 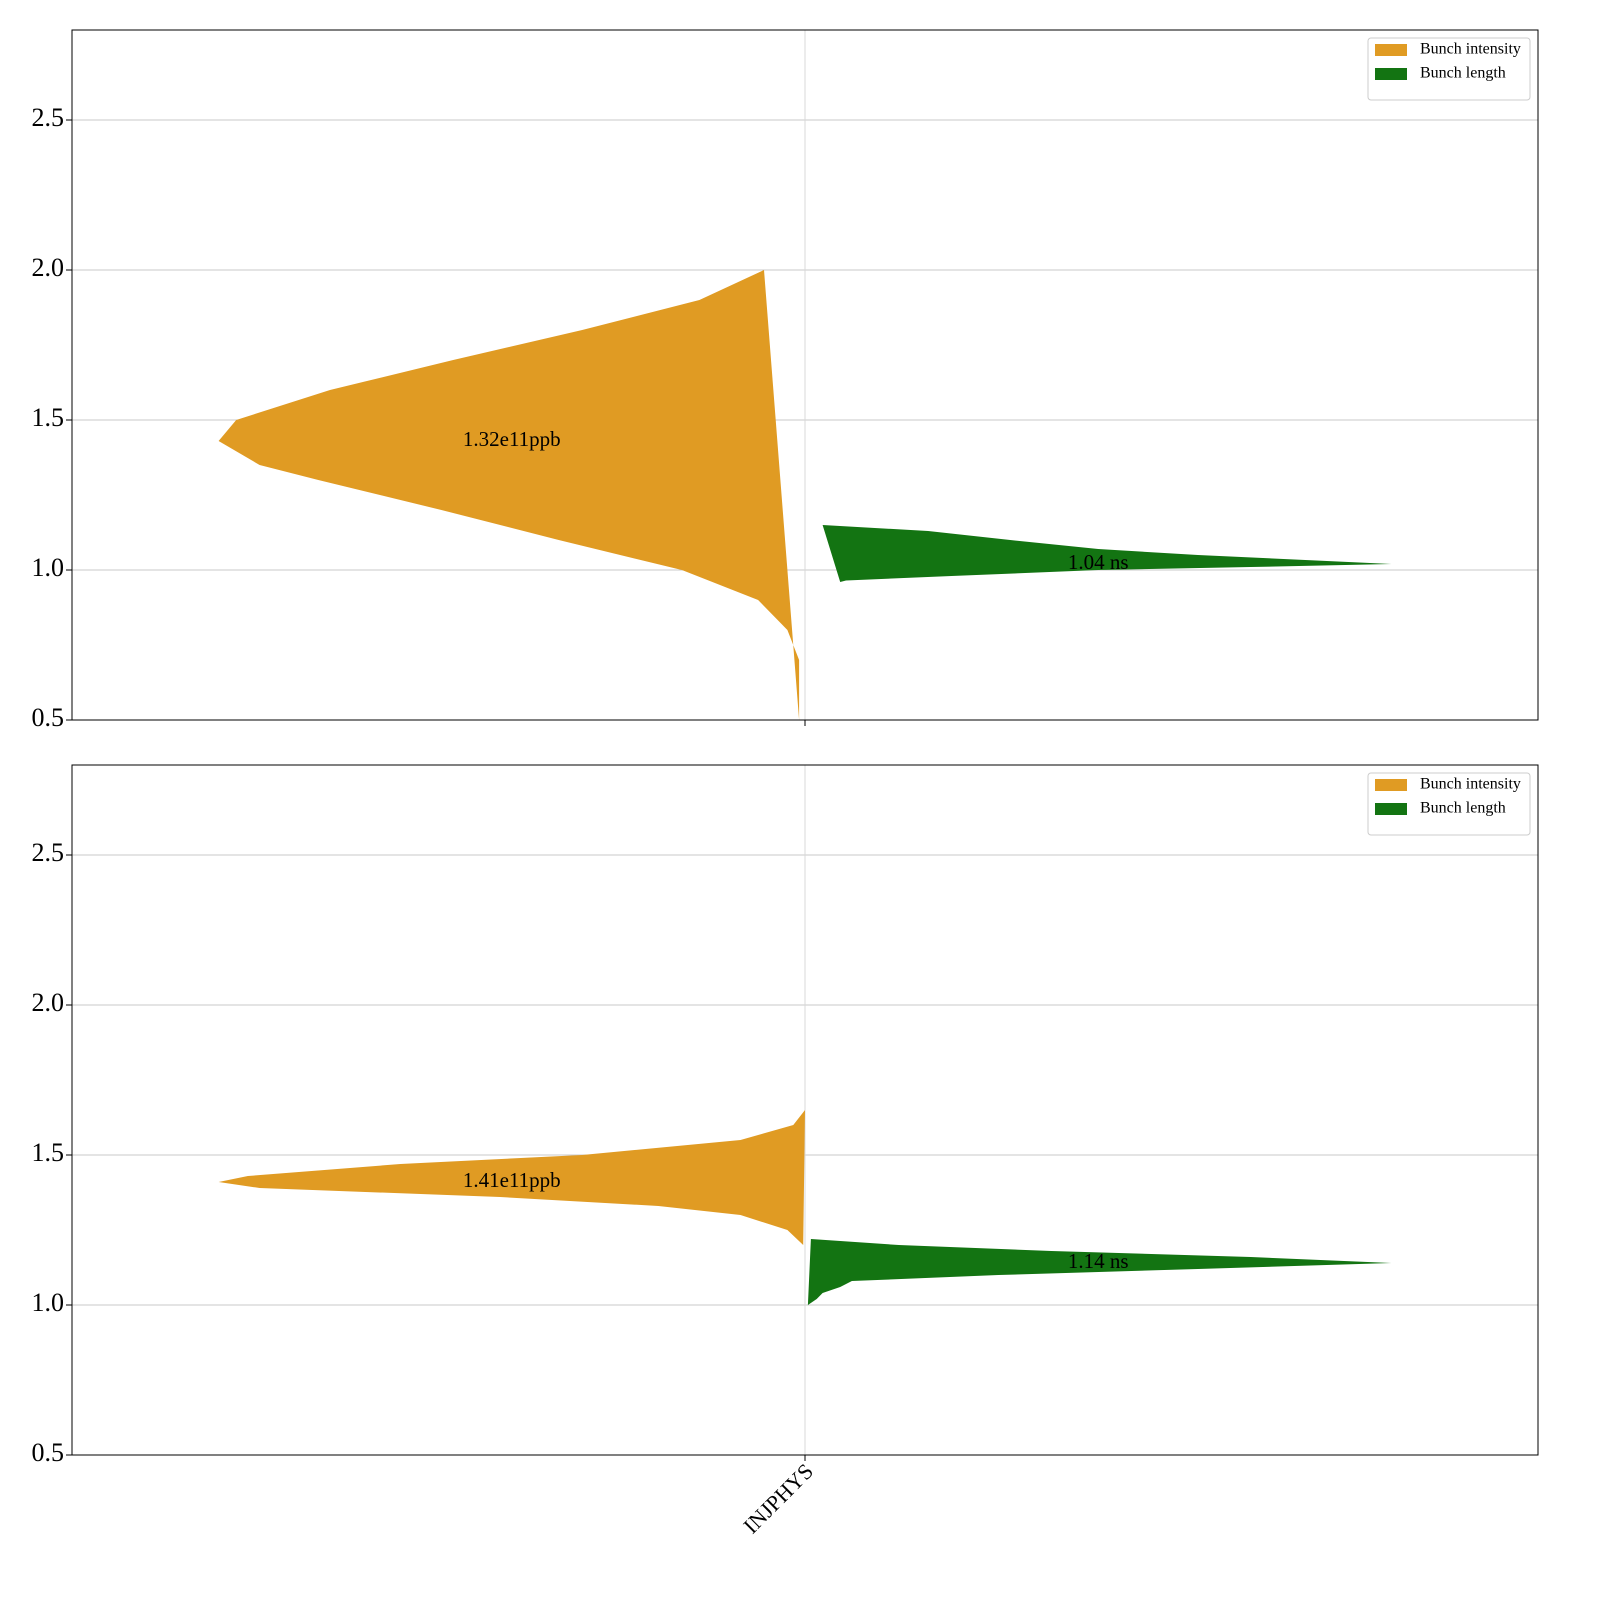 What do you see at coordinates (1098, 562) in the screenshot?
I see `annotation: 1.04 ns` at bounding box center [1098, 562].